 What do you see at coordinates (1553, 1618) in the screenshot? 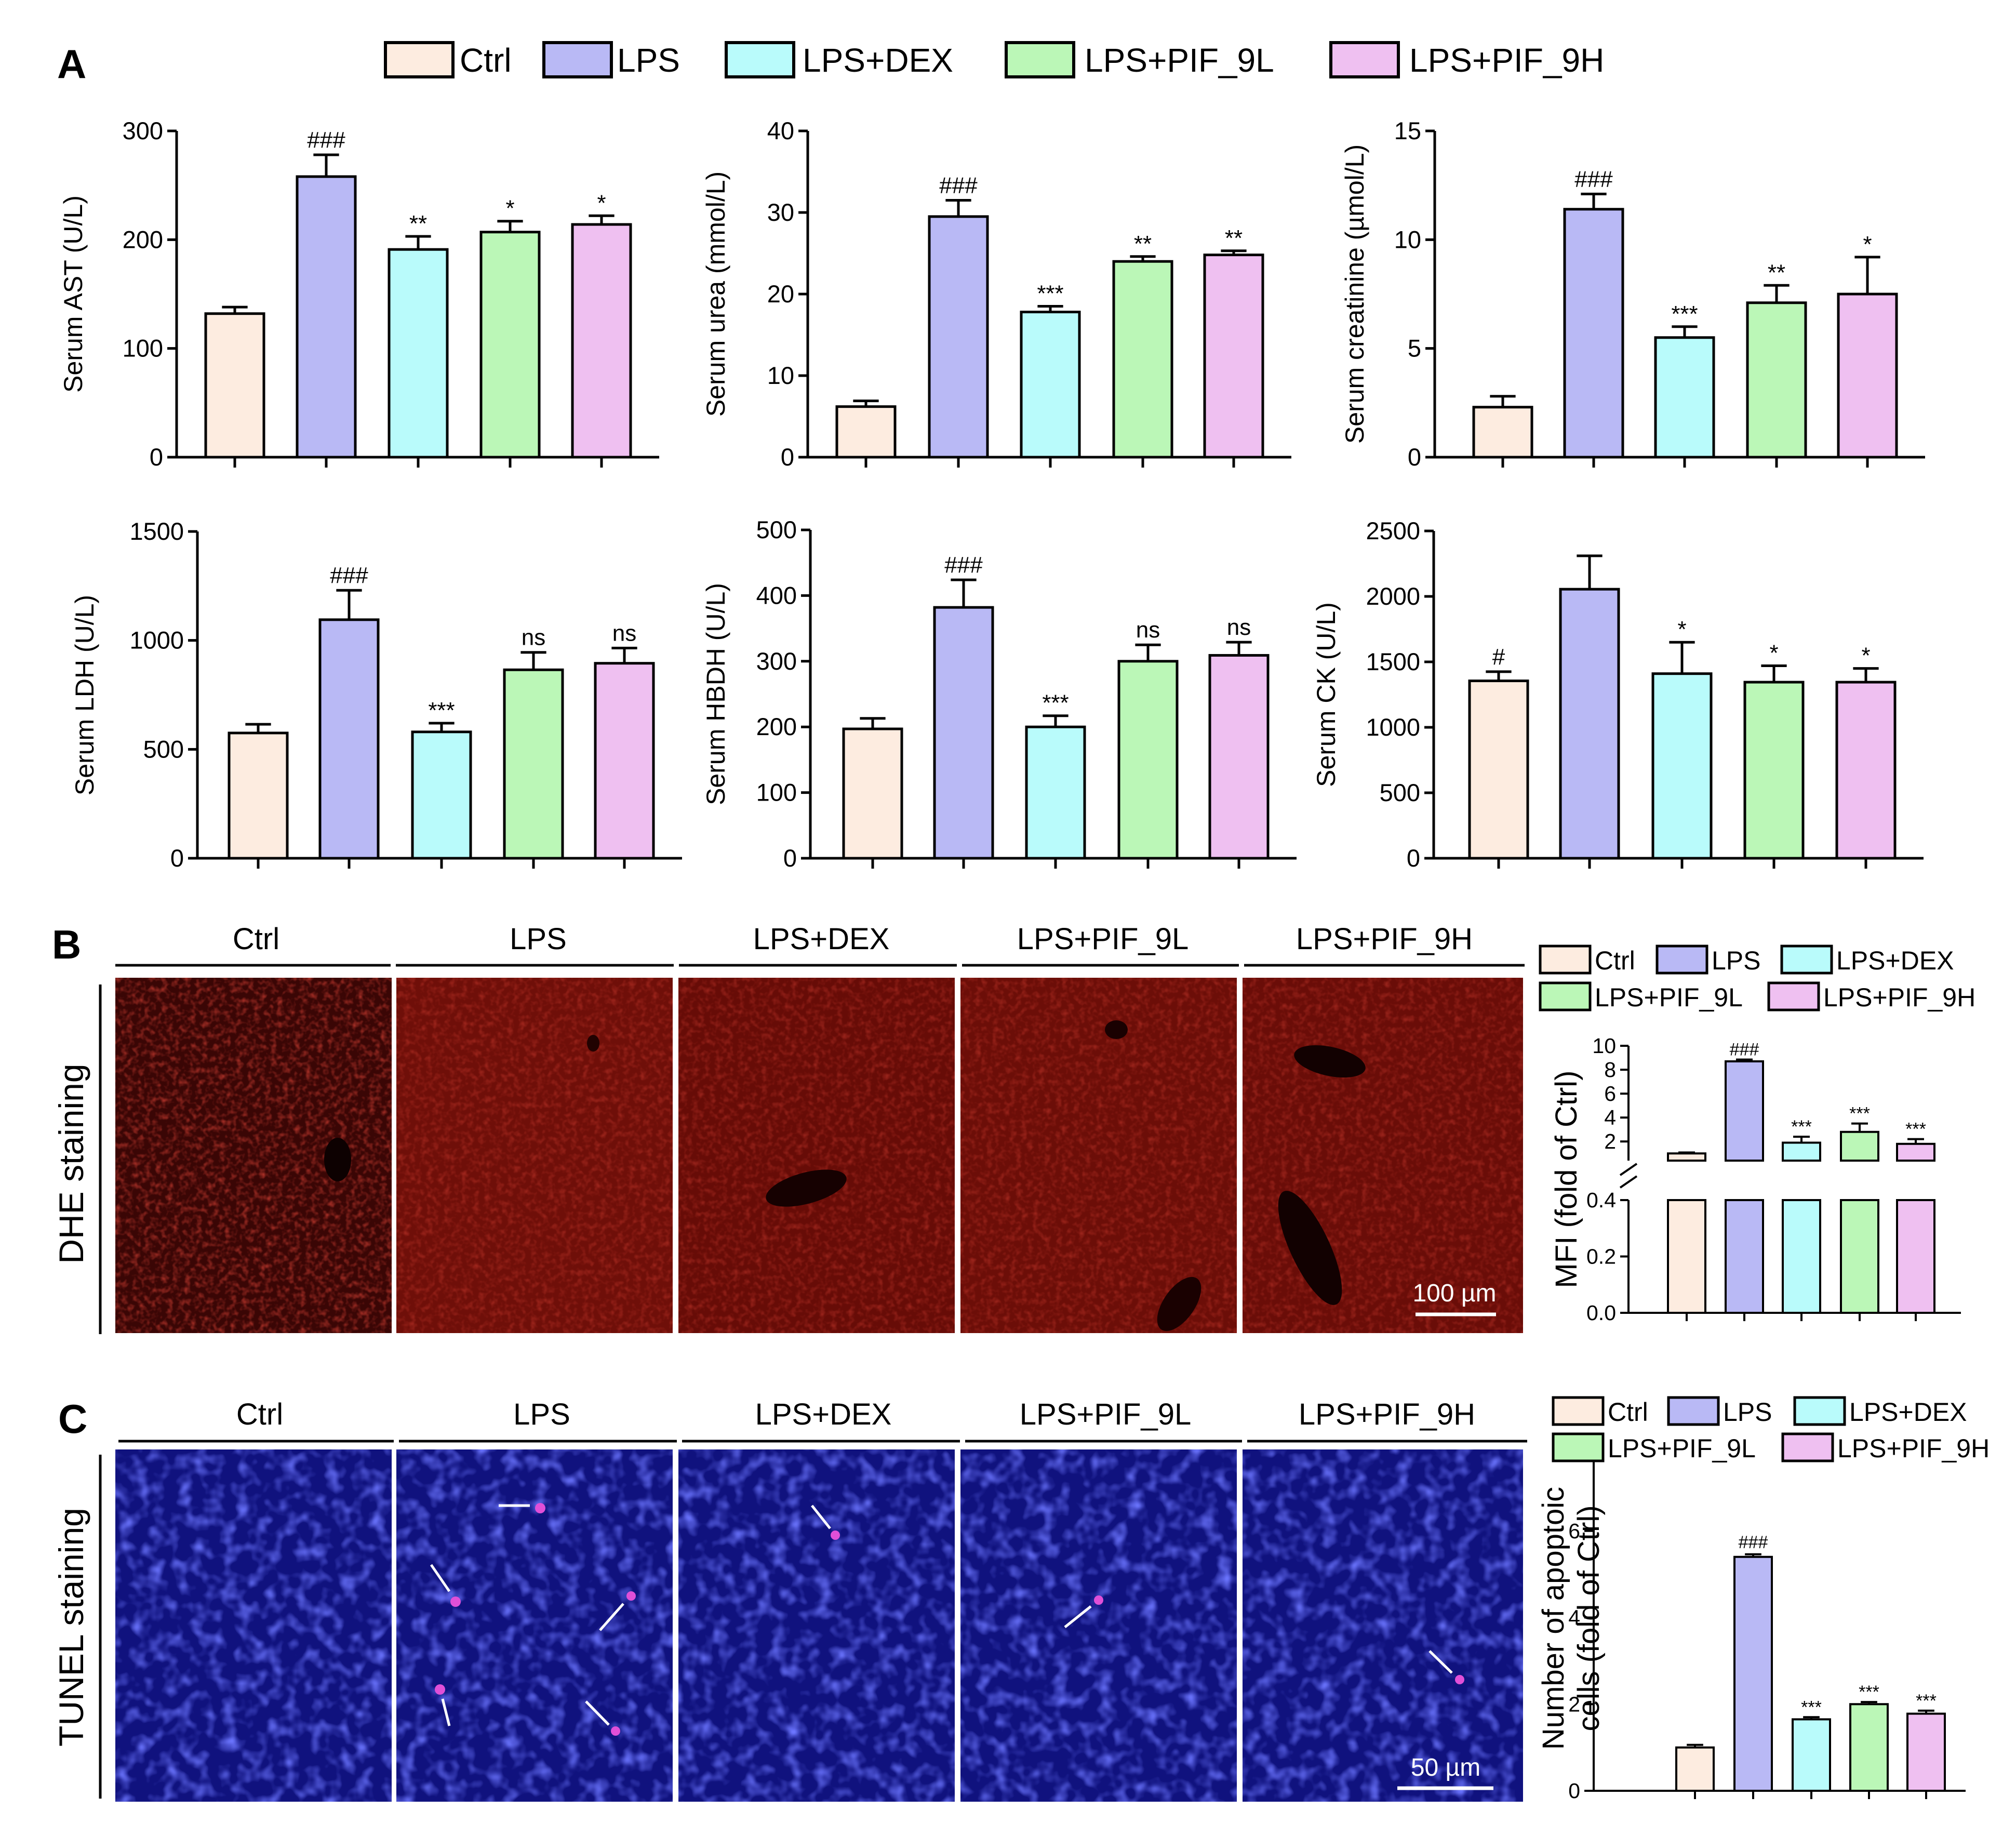
I see `y-axis-label: Number of apoptoic` at bounding box center [1553, 1618].